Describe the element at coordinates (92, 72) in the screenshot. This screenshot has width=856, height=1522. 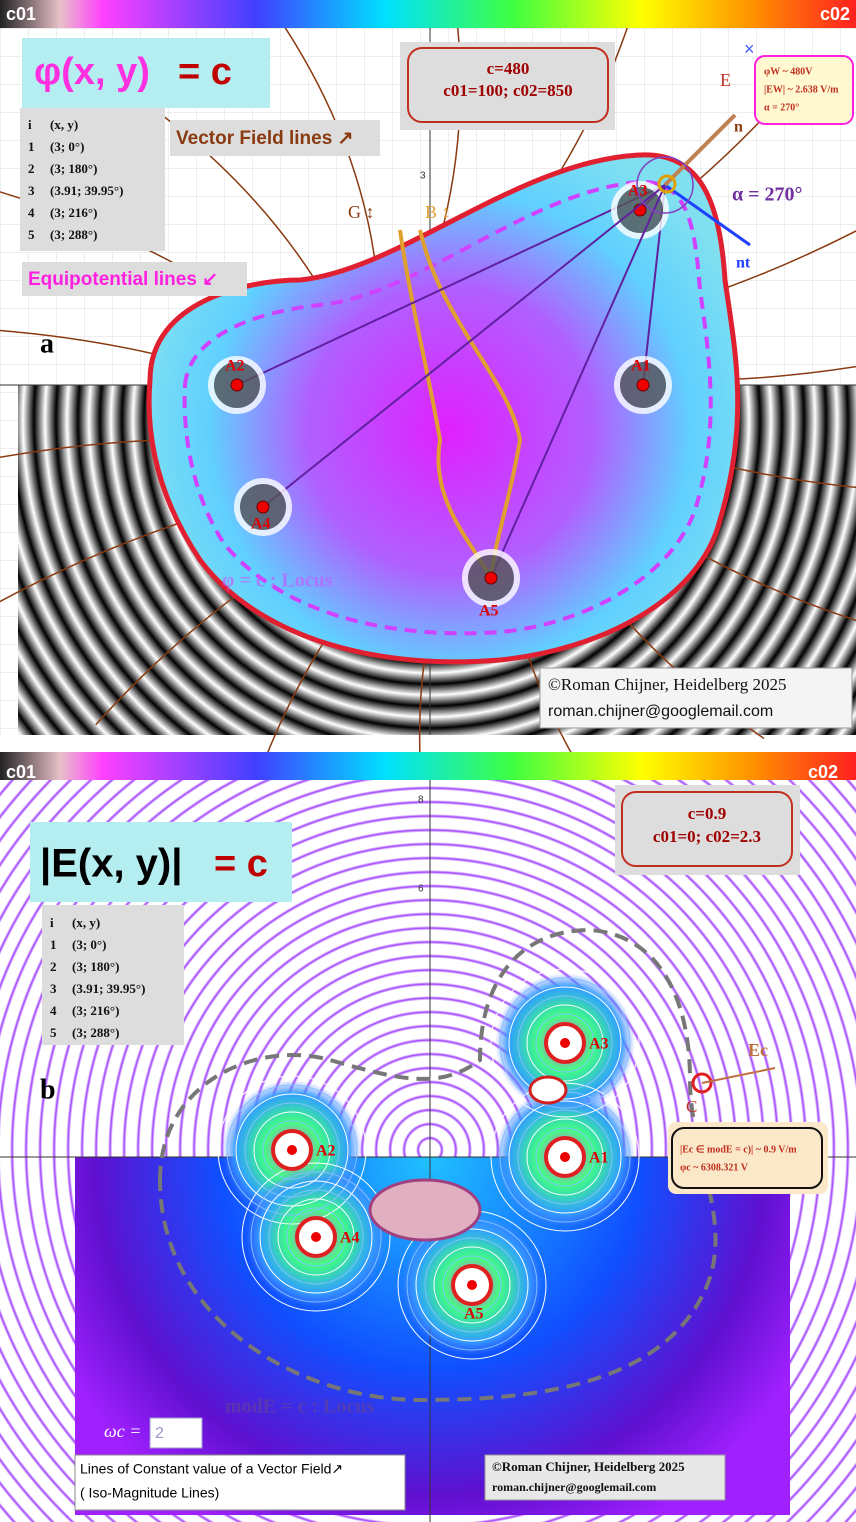
I see `formula-lhs: φ(x, y)` at that location.